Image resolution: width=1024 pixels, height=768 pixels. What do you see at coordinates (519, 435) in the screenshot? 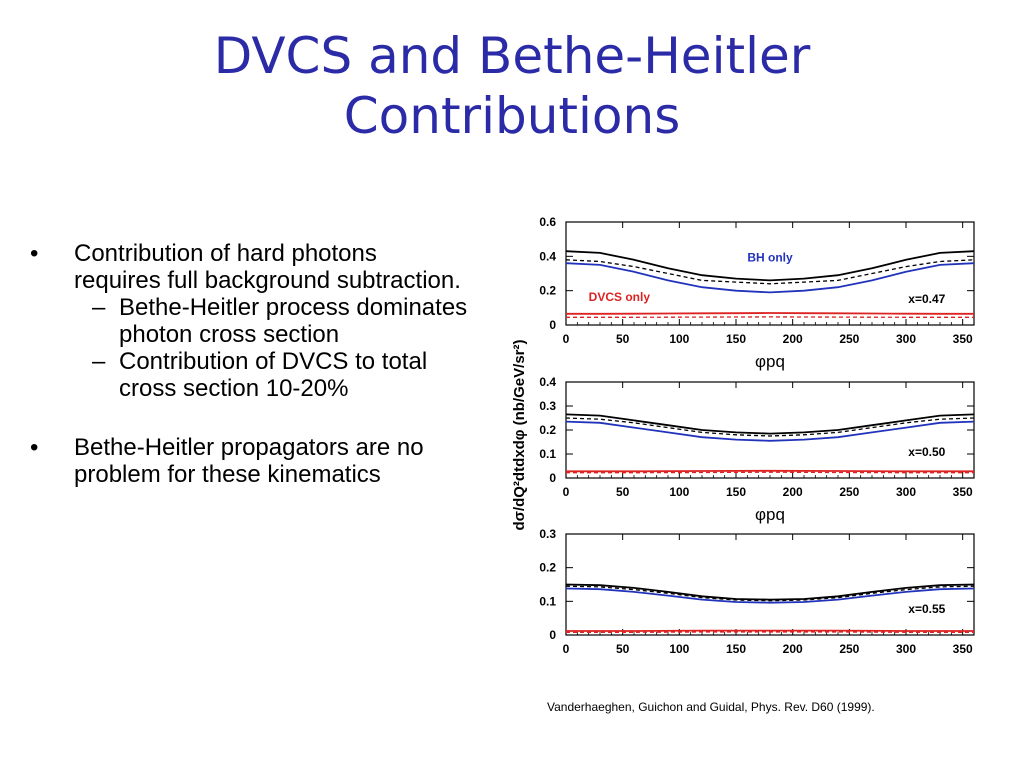
I see `y-axis-label: dσ/dQ²dtdxdφ (nb/GeV/sr²)` at bounding box center [519, 435].